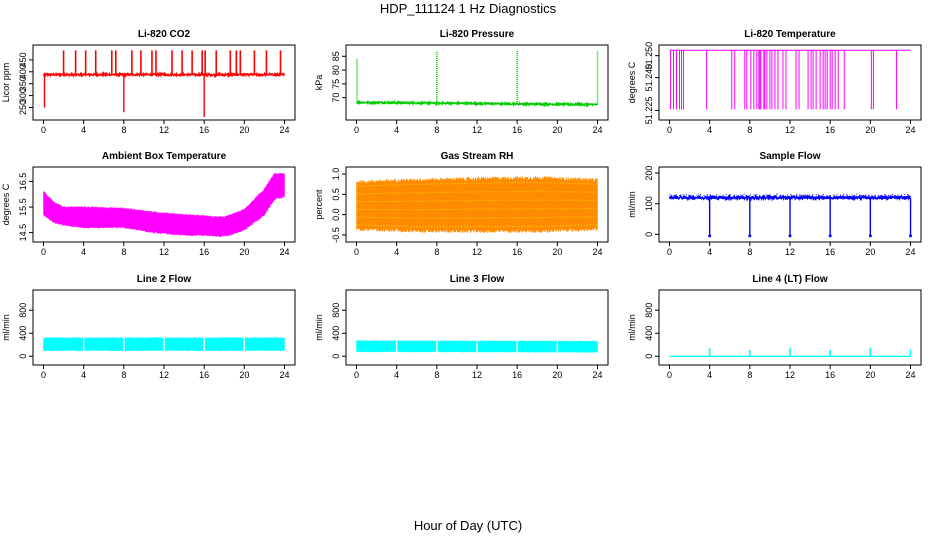 The image size is (936, 540). What do you see at coordinates (790, 34) in the screenshot?
I see `panel-title: Li-820 Temperature` at bounding box center [790, 34].